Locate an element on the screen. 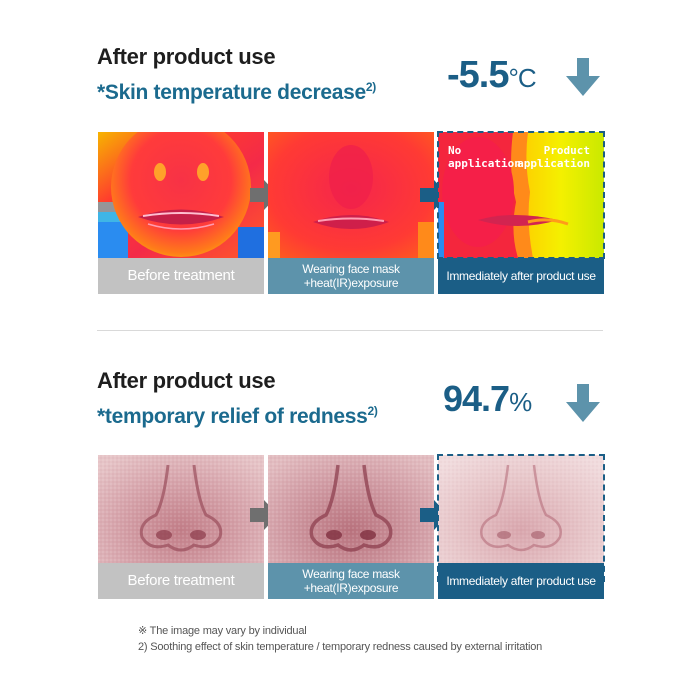  thermal-image-before is located at coordinates (181, 195).